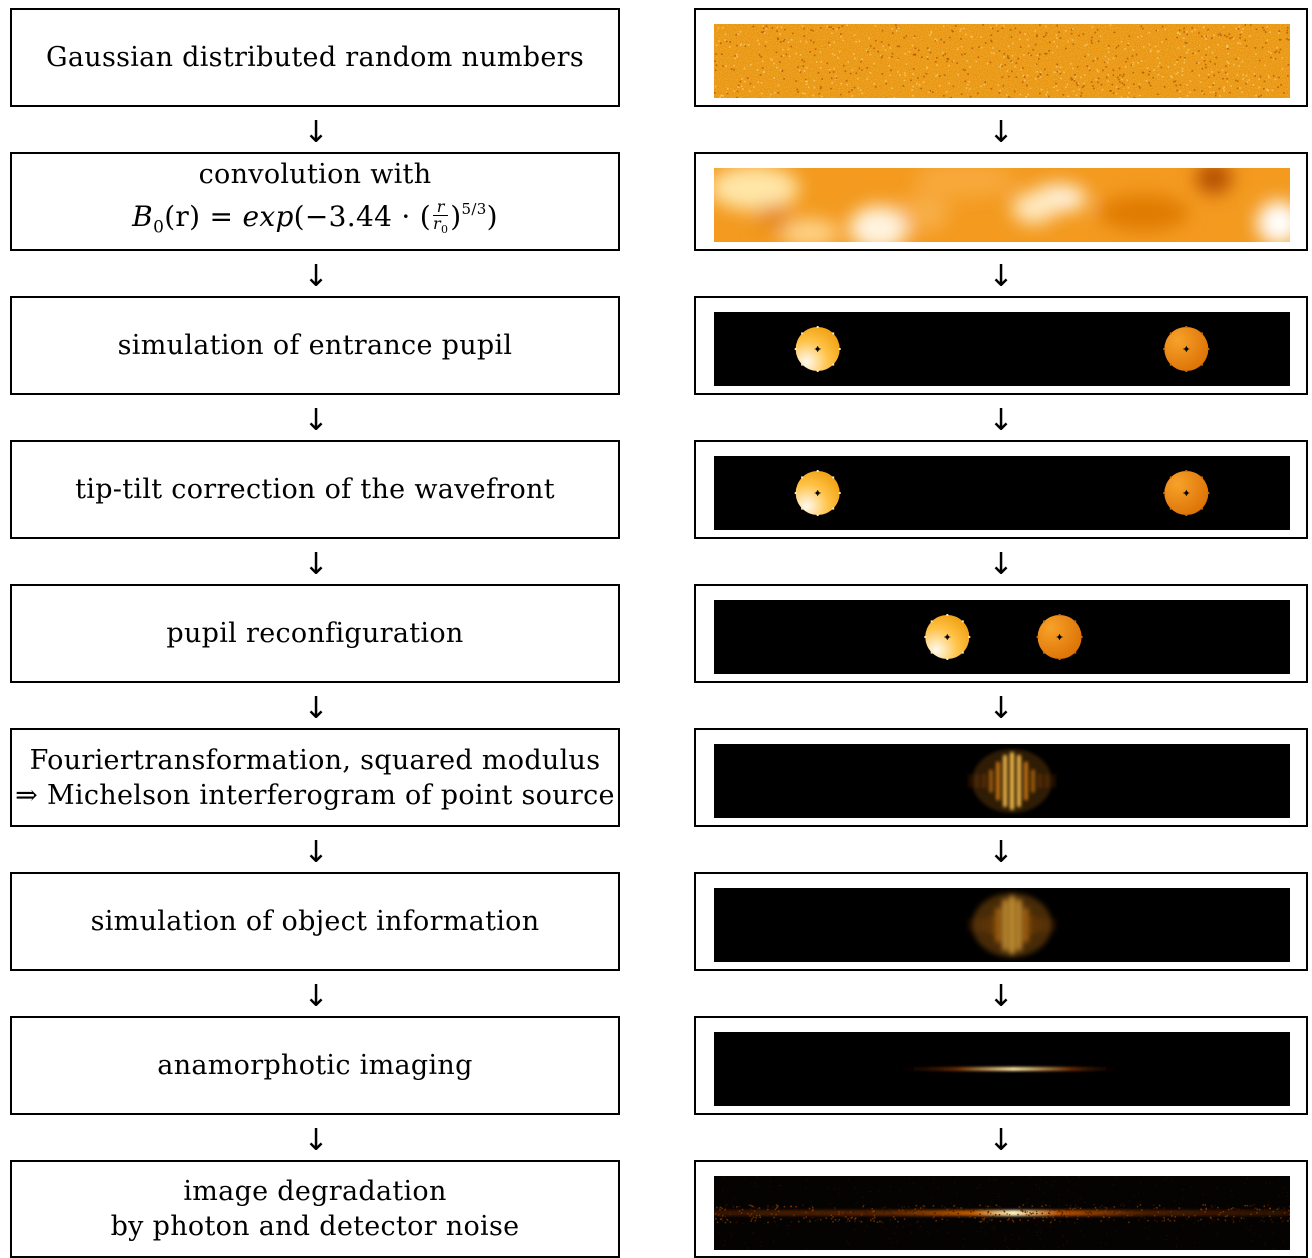 Image resolution: width=1312 pixels, height=1258 pixels. I want to click on step-label: pupil reconfiguration, so click(315, 633).